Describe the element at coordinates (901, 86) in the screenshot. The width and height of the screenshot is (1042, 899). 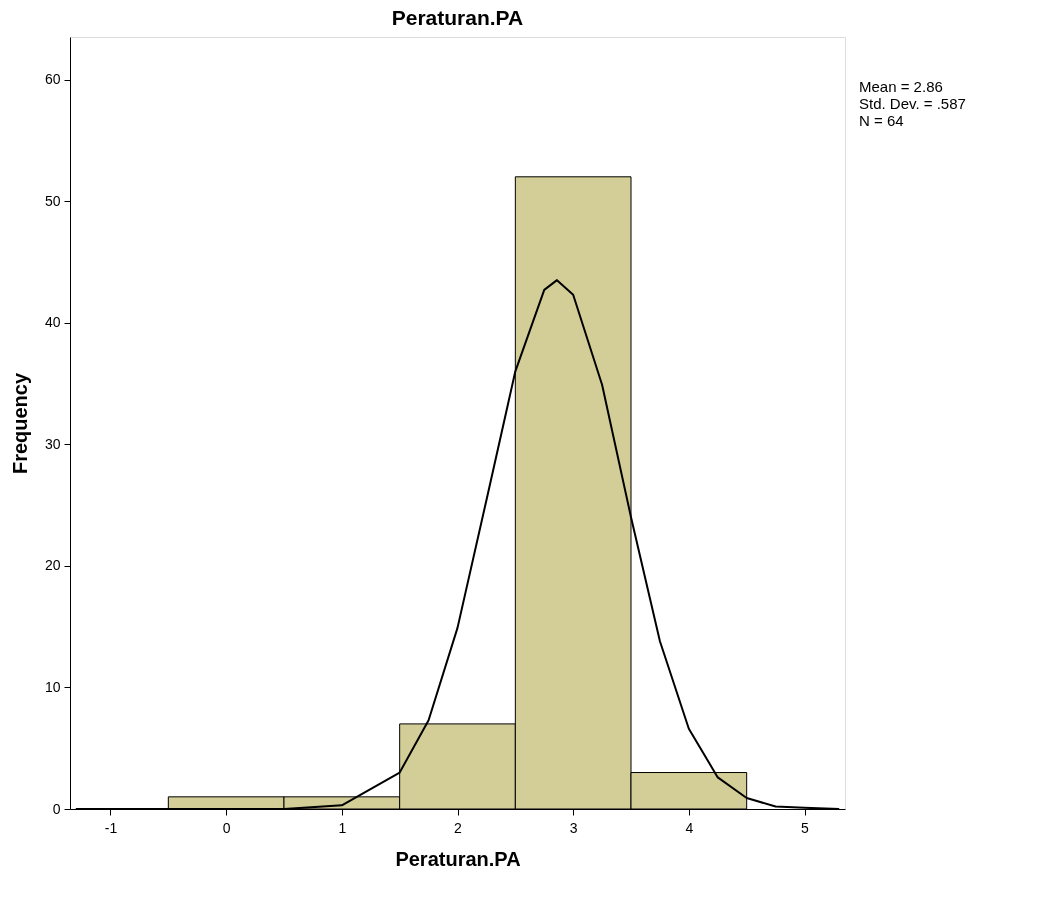
I see `text: Mean = 2.86` at that location.